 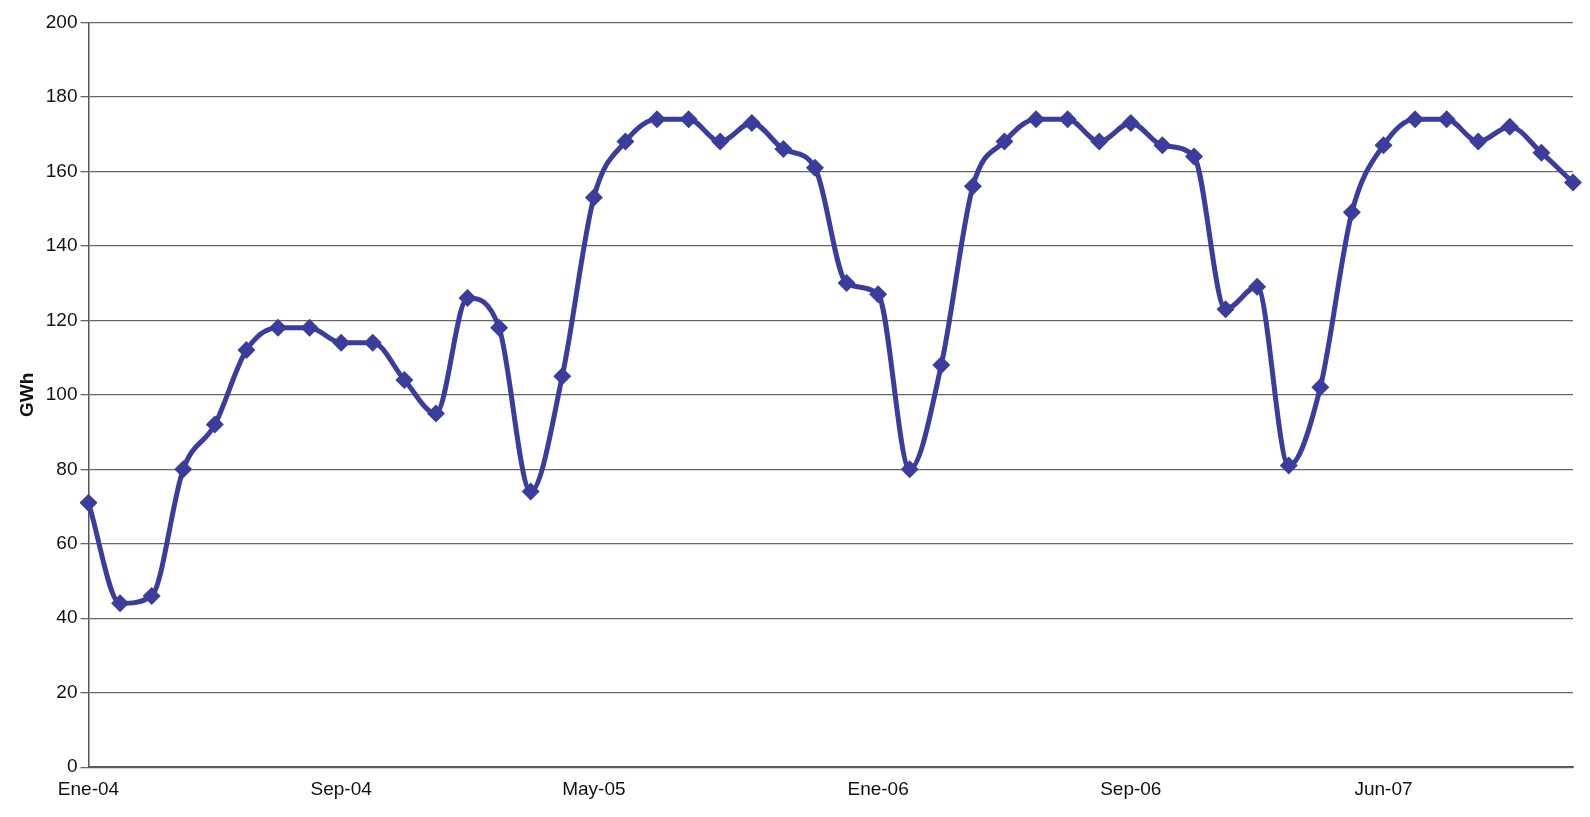 What do you see at coordinates (61, 394) in the screenshot?
I see `y-tick-label: 100` at bounding box center [61, 394].